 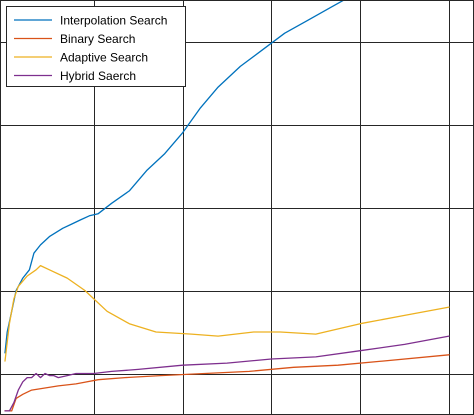 What do you see at coordinates (104, 58) in the screenshot?
I see `legend-label-2: Adaptive Search` at bounding box center [104, 58].